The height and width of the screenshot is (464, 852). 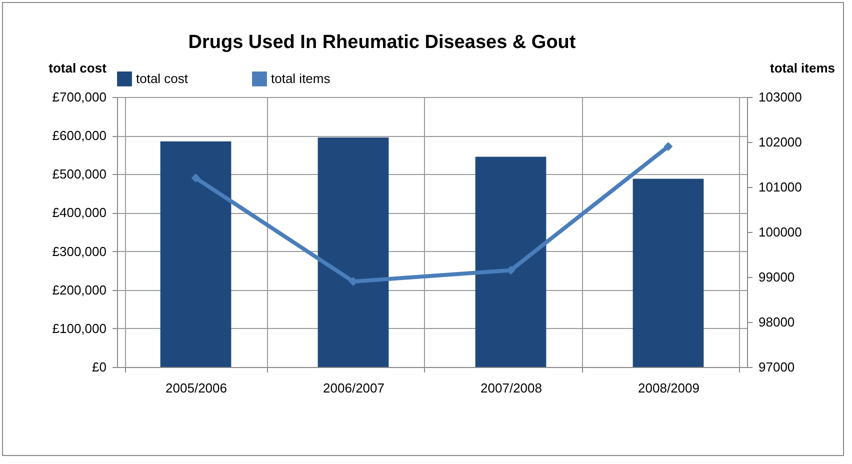 I want to click on x-tick-label: 2005/2006, so click(x=196, y=388).